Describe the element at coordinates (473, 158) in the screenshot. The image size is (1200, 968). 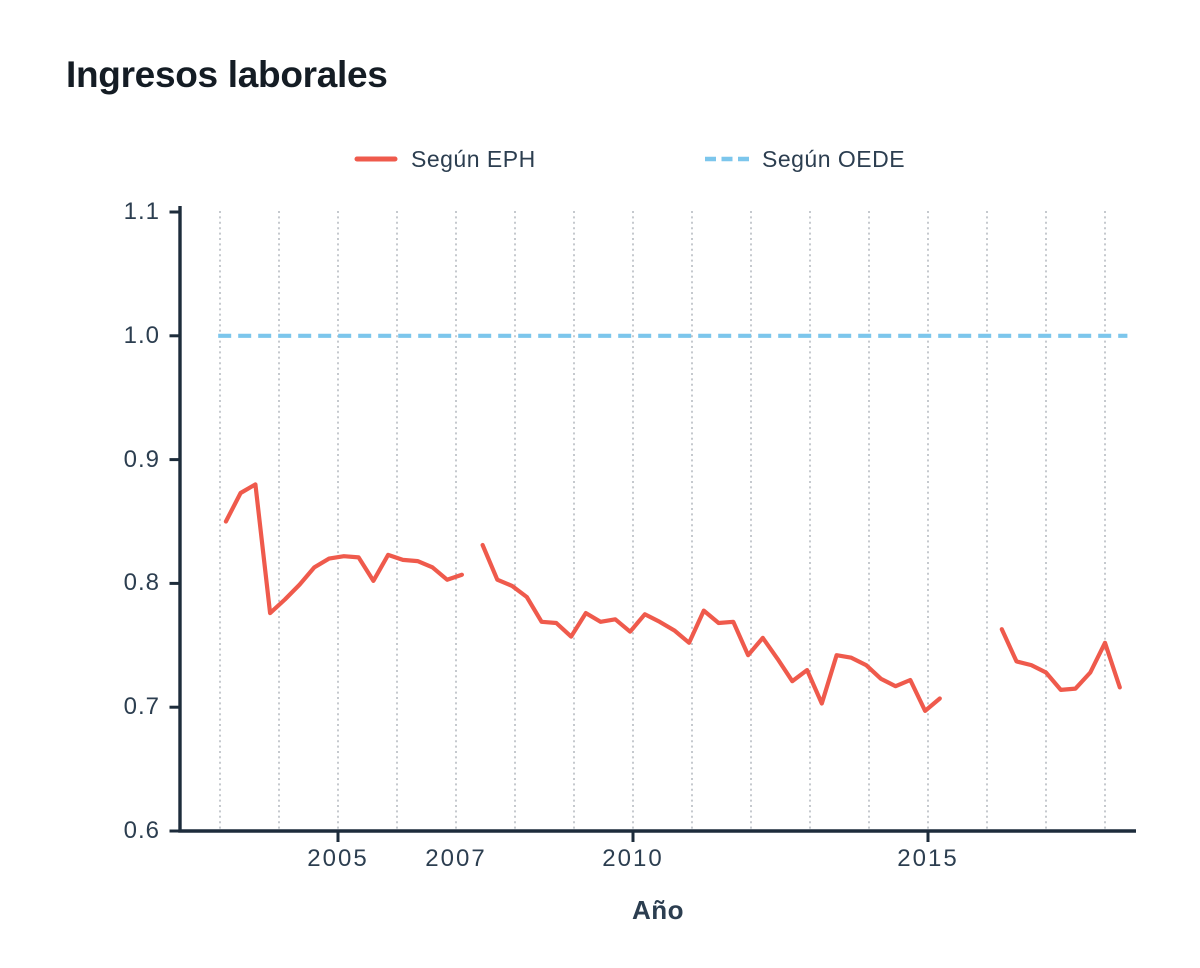
I see `legend-label-eph: Según EPH` at that location.